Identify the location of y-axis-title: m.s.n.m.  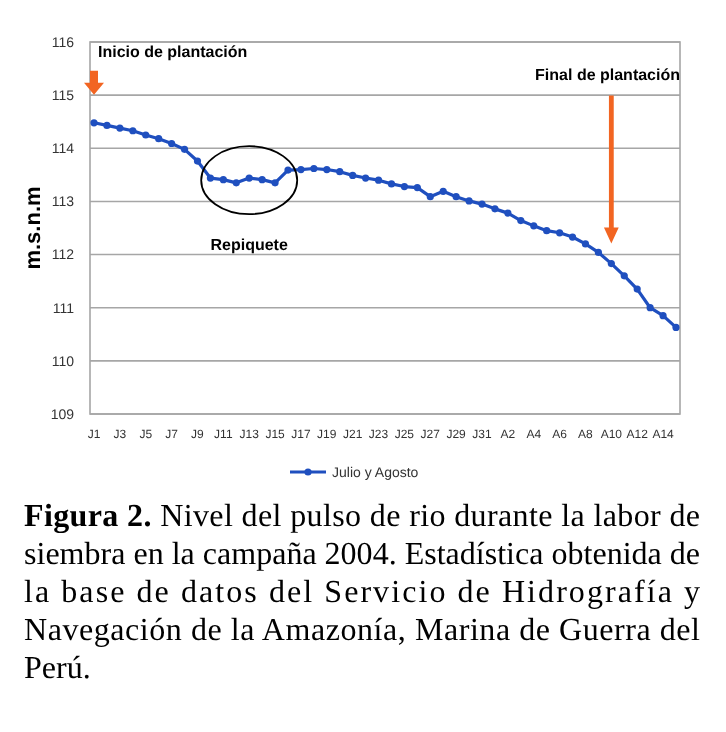
(34, 228).